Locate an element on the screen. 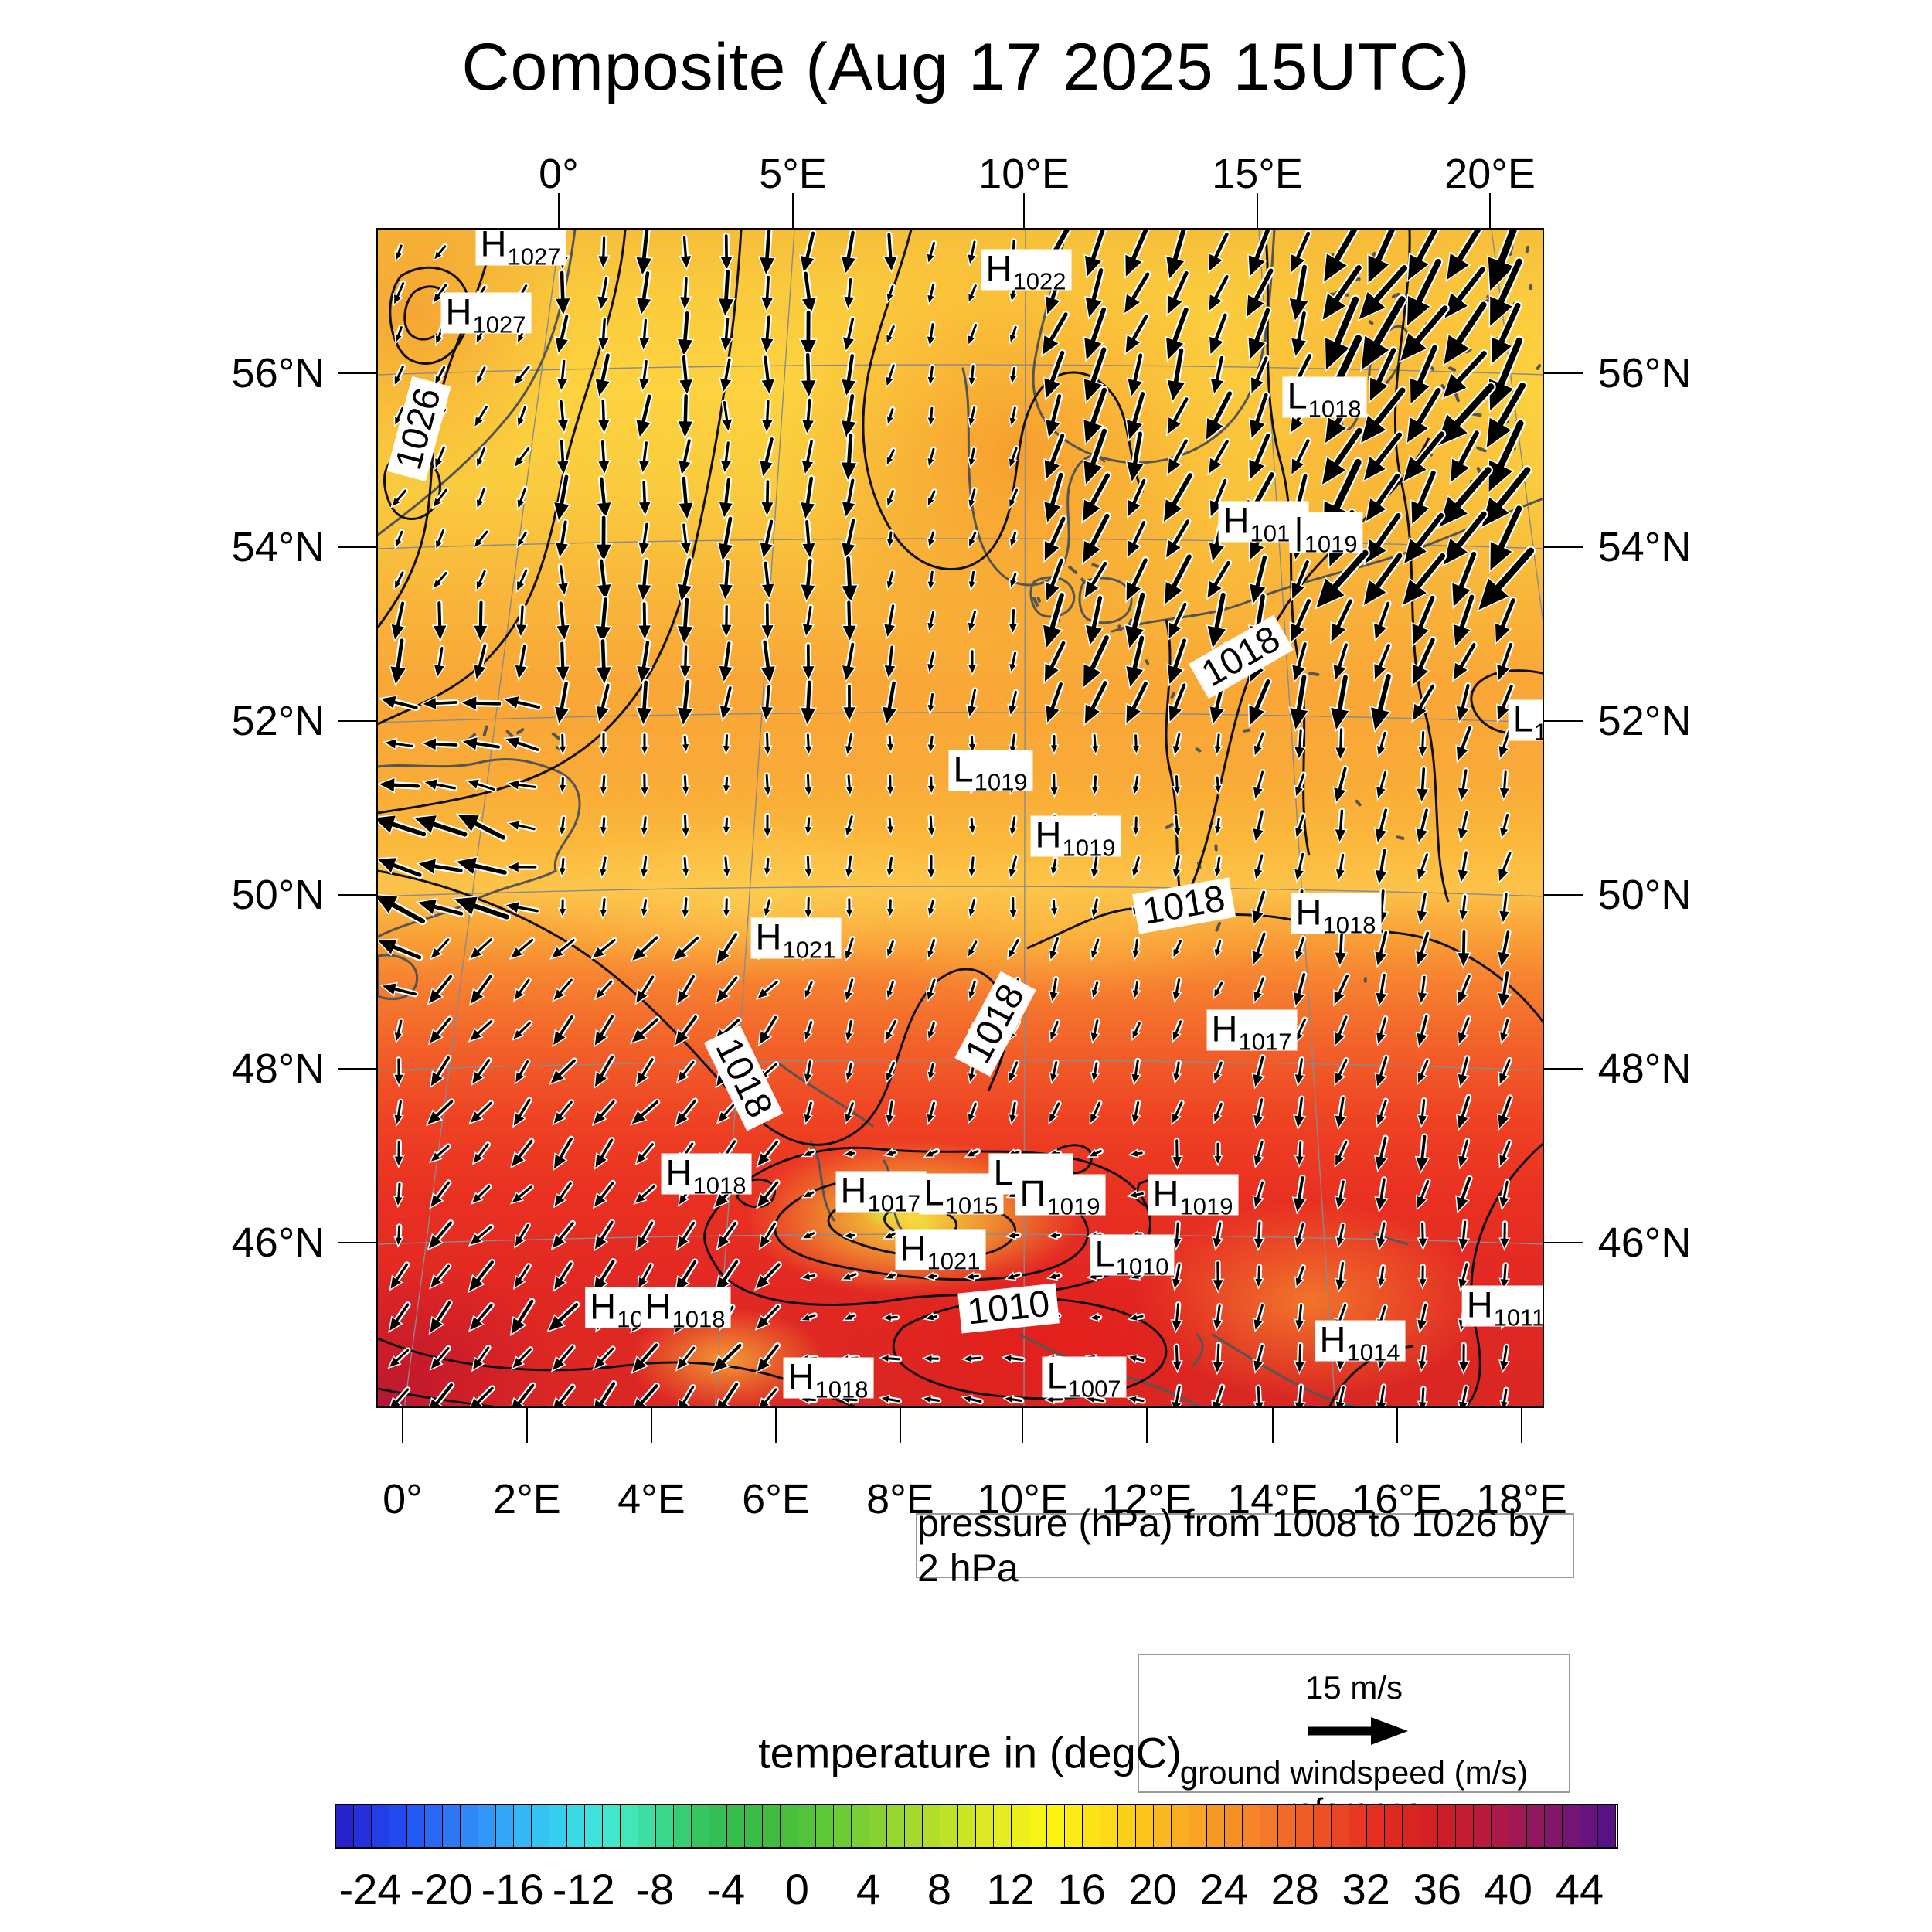  pressure-center-label: L10 is located at coordinates (1525, 721).